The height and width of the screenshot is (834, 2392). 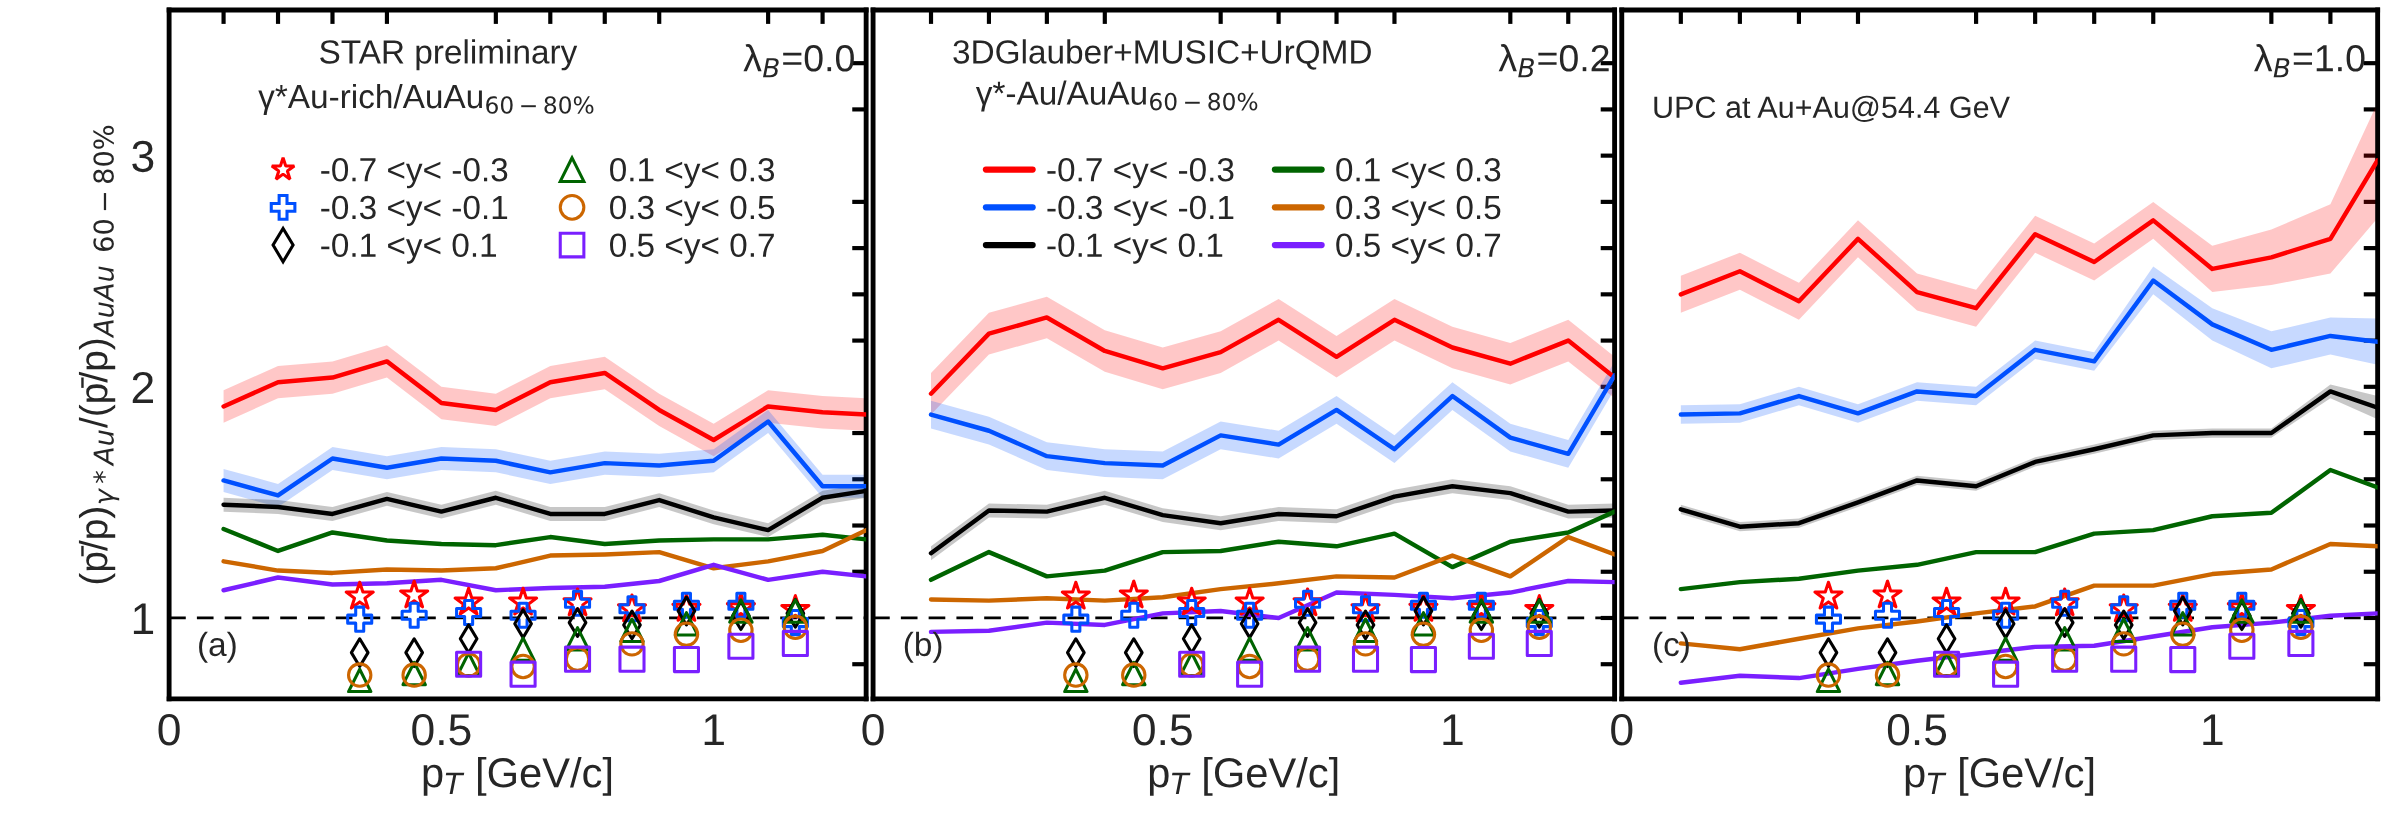 I want to click on annotation: λ$_{B}$=0.2, so click(x=1553, y=61).